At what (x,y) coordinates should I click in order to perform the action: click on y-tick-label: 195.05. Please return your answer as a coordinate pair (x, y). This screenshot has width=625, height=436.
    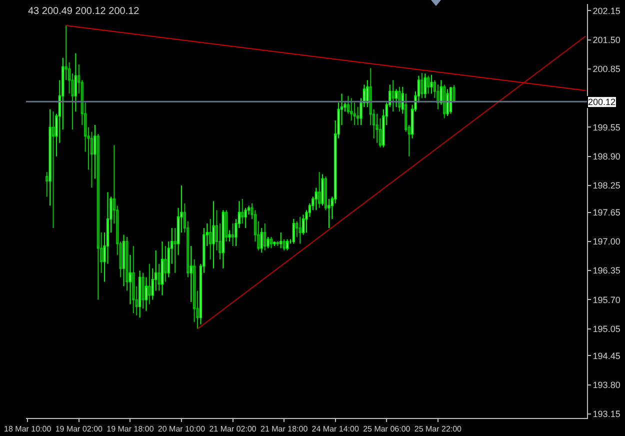
    Looking at the image, I should click on (606, 329).